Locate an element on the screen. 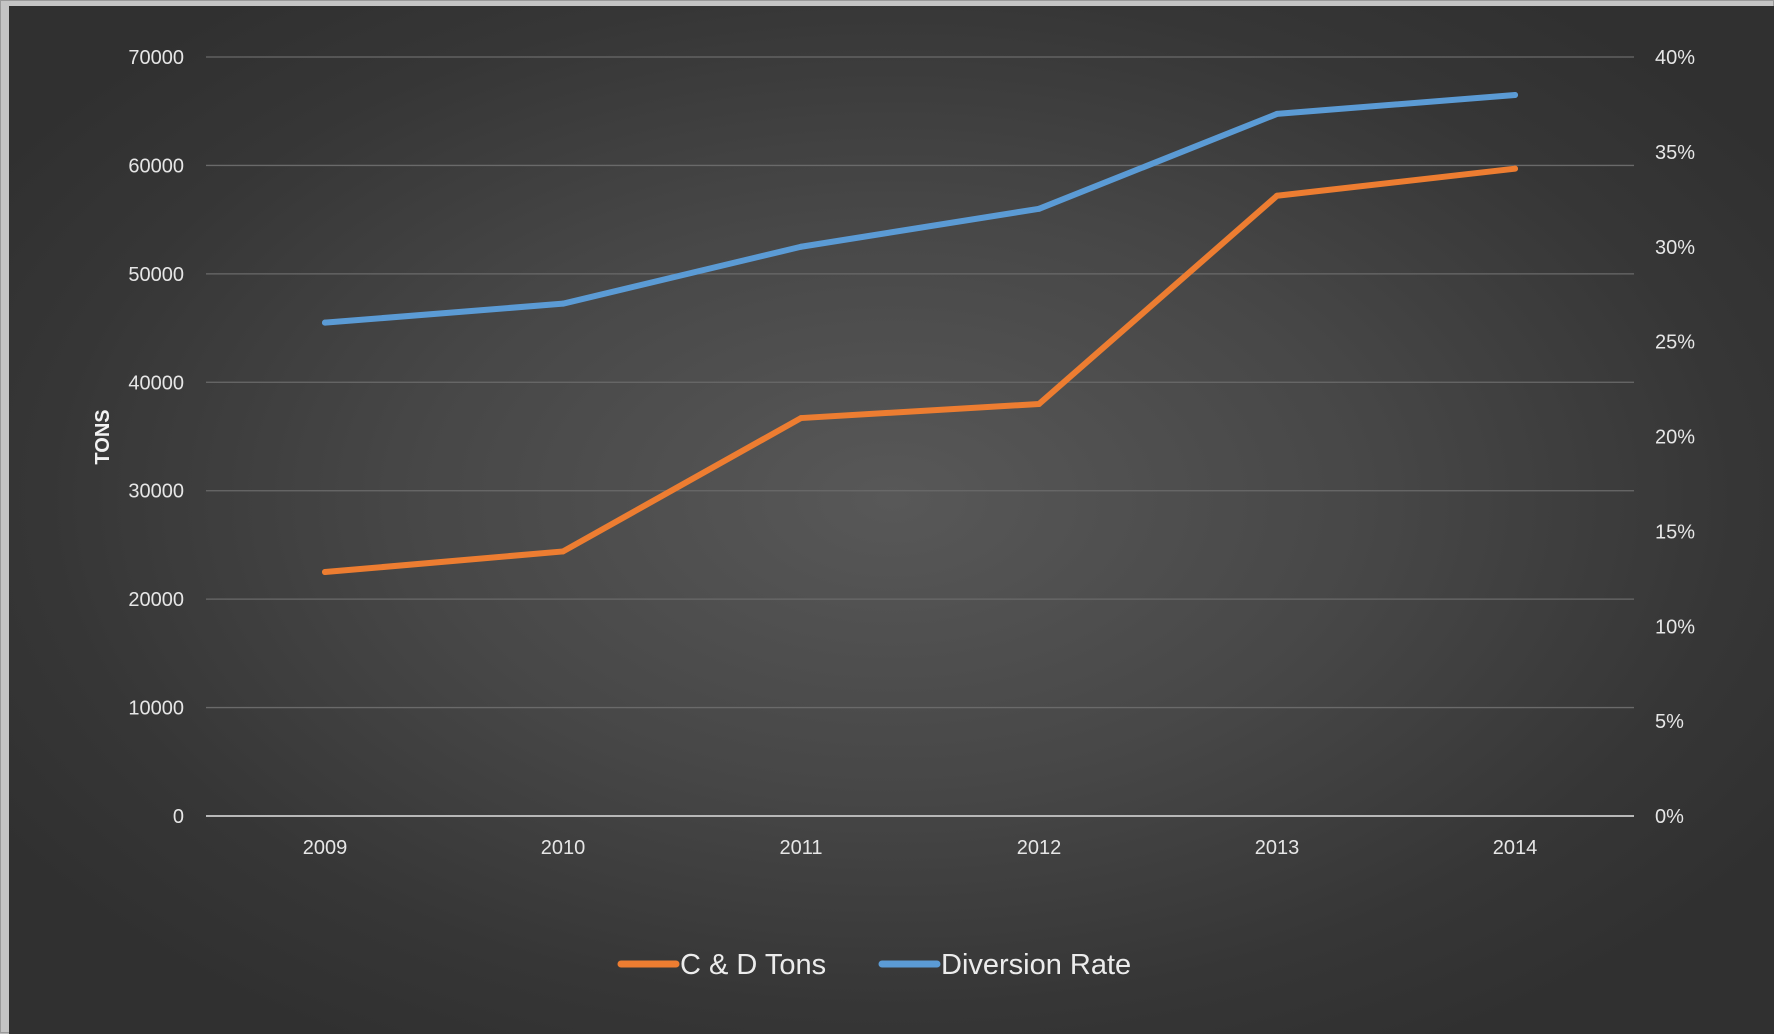 Image resolution: width=1774 pixels, height=1034 pixels. y-tick-label: 30000 is located at coordinates (156, 492).